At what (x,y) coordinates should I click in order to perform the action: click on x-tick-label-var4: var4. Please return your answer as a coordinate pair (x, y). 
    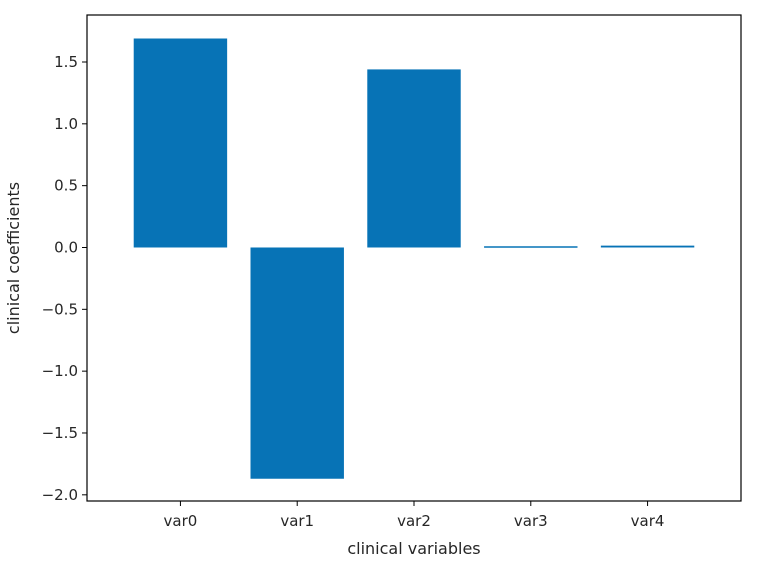
    Looking at the image, I should click on (648, 521).